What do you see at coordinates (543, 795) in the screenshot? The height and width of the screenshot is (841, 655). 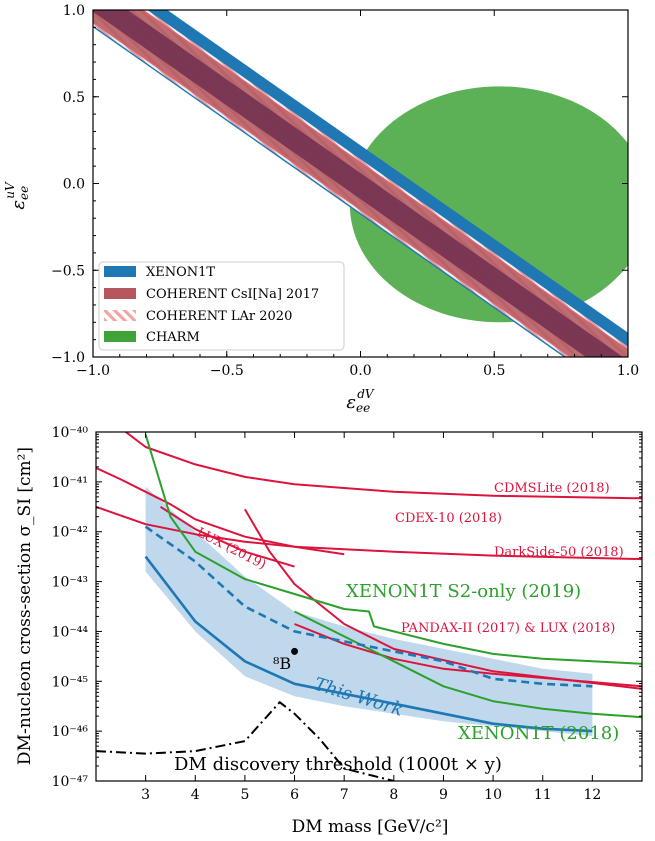 I see `x-tick-label: 11` at bounding box center [543, 795].